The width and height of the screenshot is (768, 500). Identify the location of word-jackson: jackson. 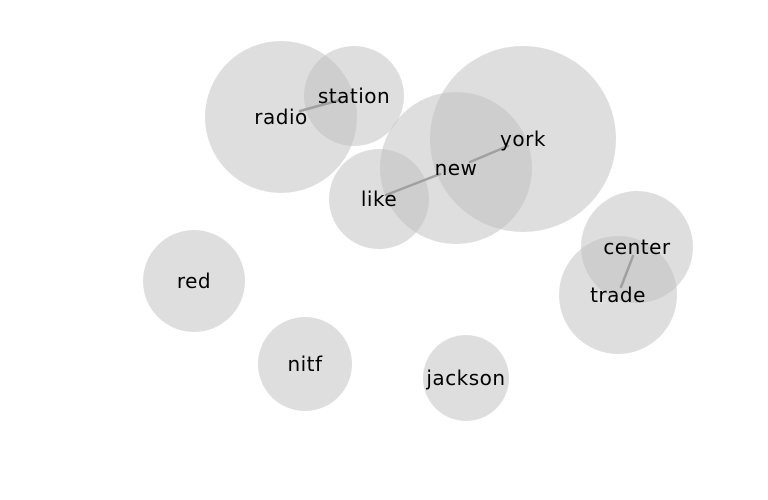
(465, 378).